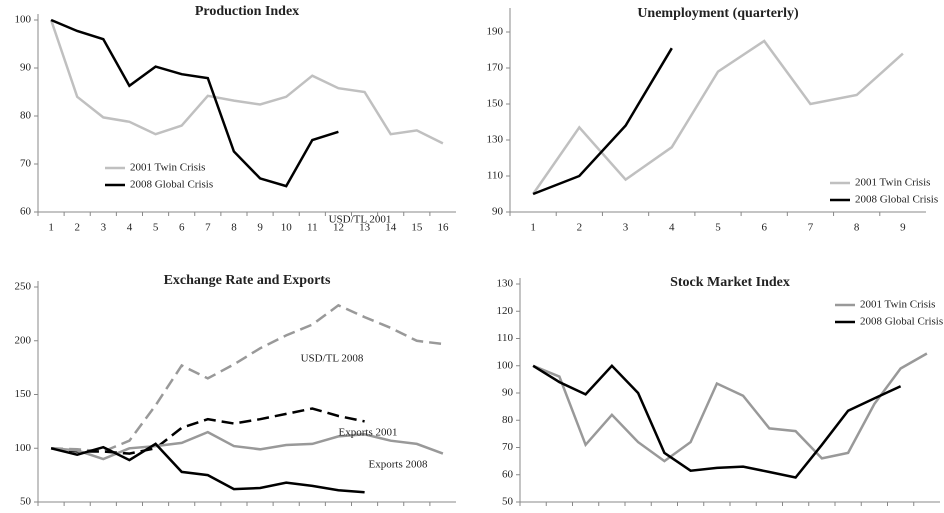  I want to click on y-tick-label: 250, so click(23, 287).